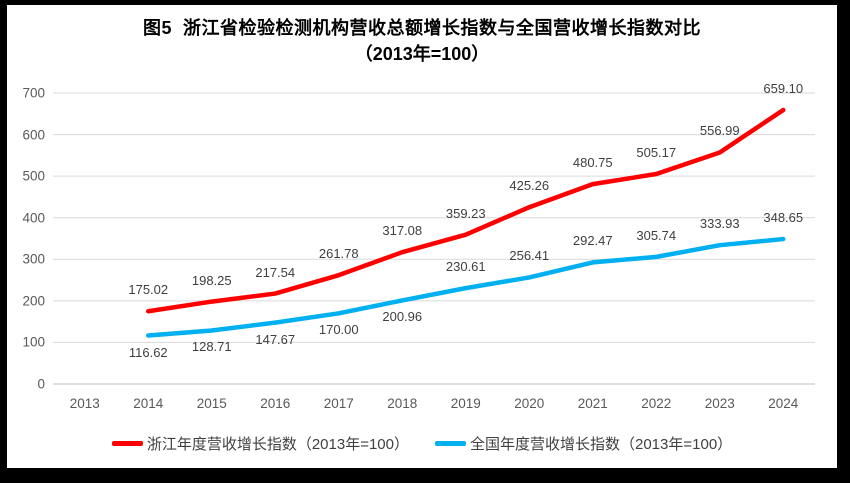 This screenshot has width=850, height=483. I want to click on chart-subtitle: （2013年=100）, so click(422, 54).